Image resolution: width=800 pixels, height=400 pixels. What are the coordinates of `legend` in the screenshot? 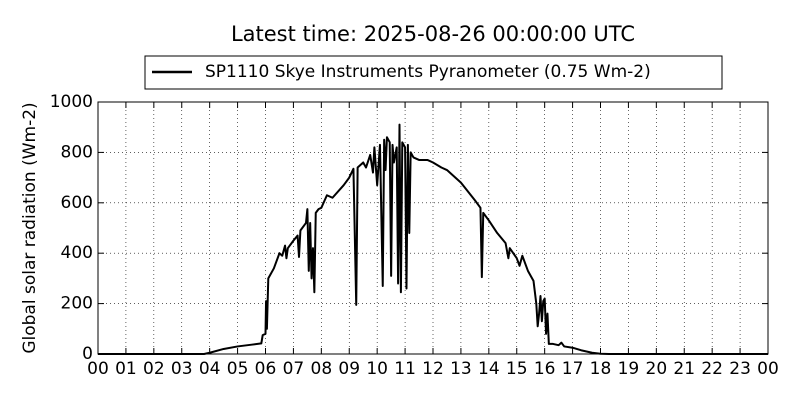 It's located at (433, 72).